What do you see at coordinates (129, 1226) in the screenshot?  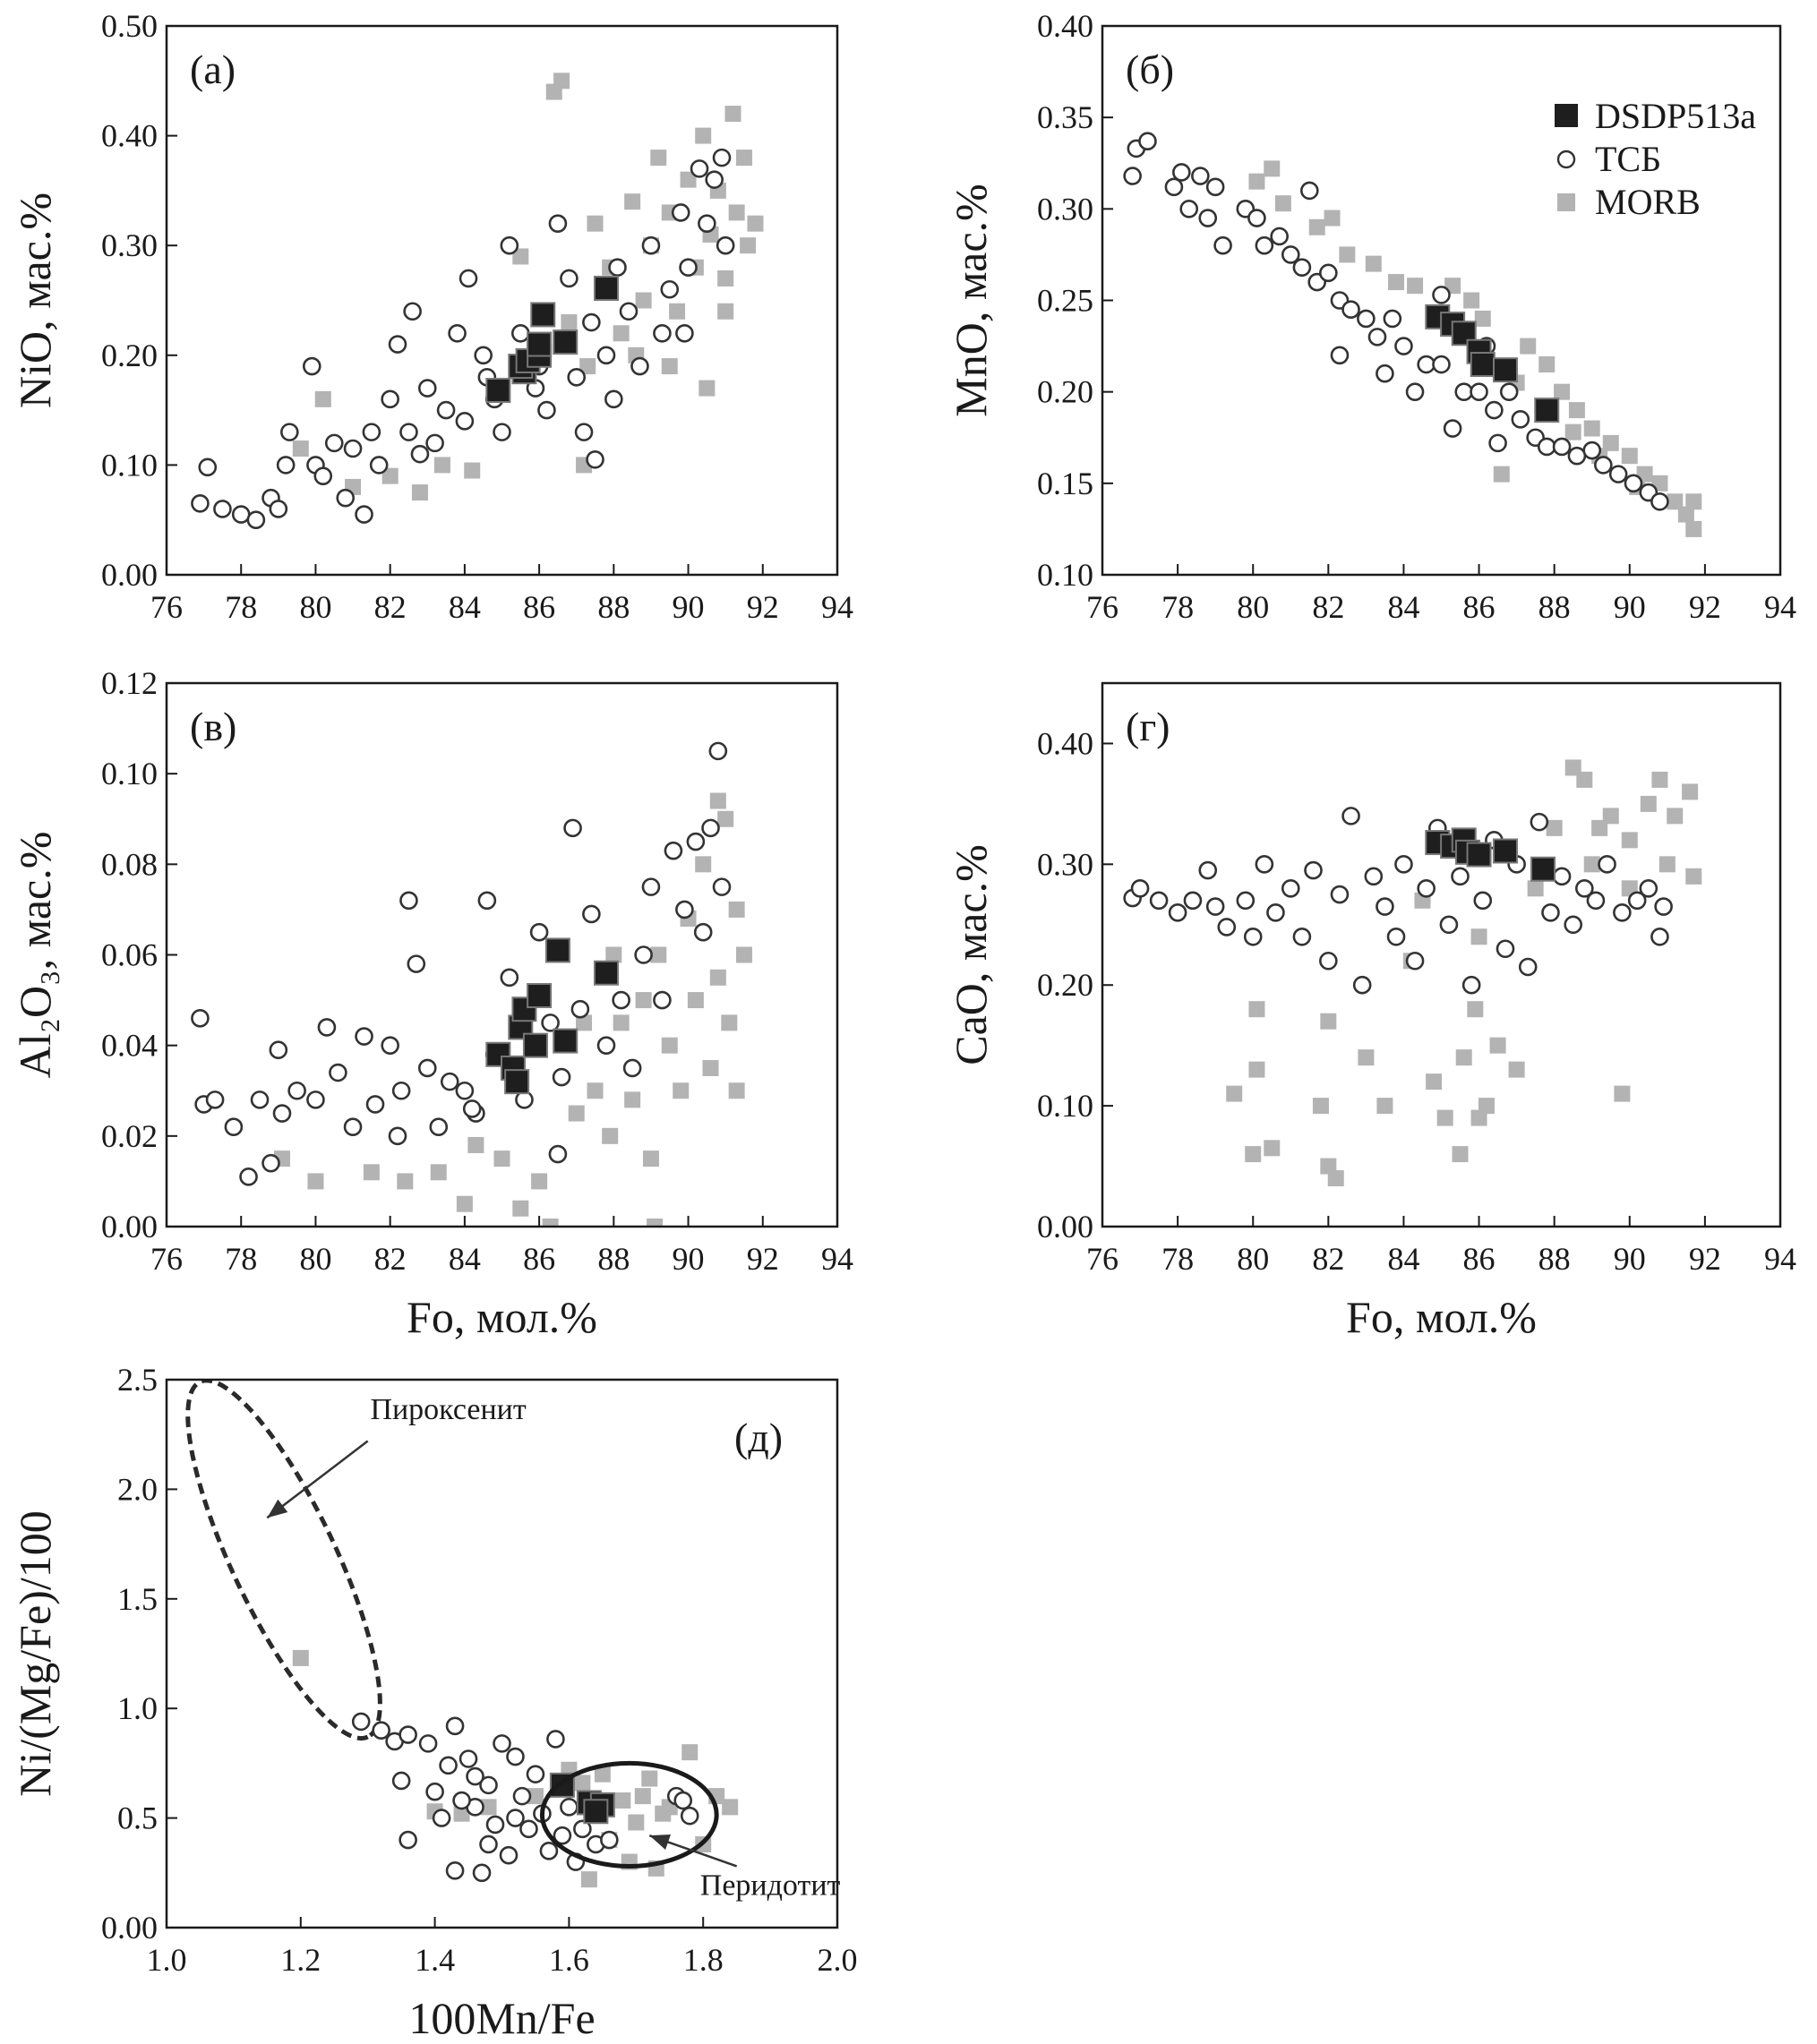 I see `y-tick-label: 0.00` at bounding box center [129, 1226].